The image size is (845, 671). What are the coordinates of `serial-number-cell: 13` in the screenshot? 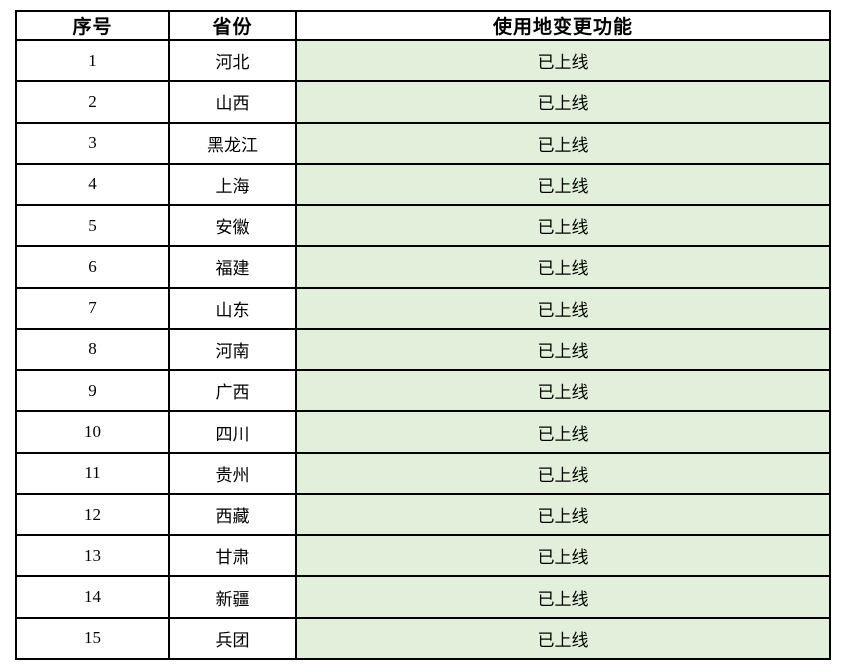 It's located at (92, 556).